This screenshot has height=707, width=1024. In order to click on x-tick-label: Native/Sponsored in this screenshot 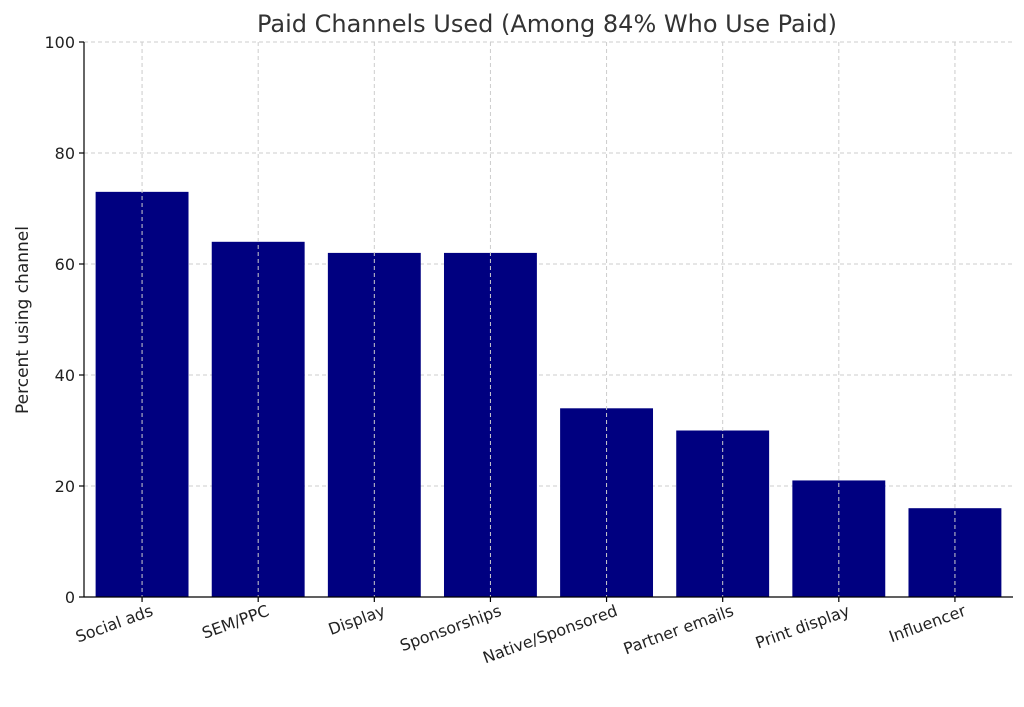, I will do `click(550, 634)`.